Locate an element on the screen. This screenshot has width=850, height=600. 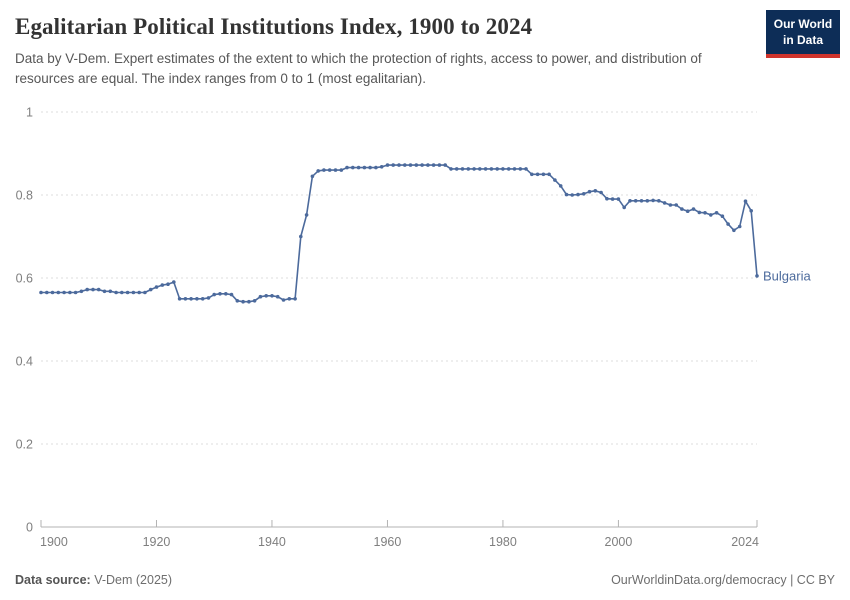
series-label-bulgaria: Bulgaria is located at coordinates (787, 275).